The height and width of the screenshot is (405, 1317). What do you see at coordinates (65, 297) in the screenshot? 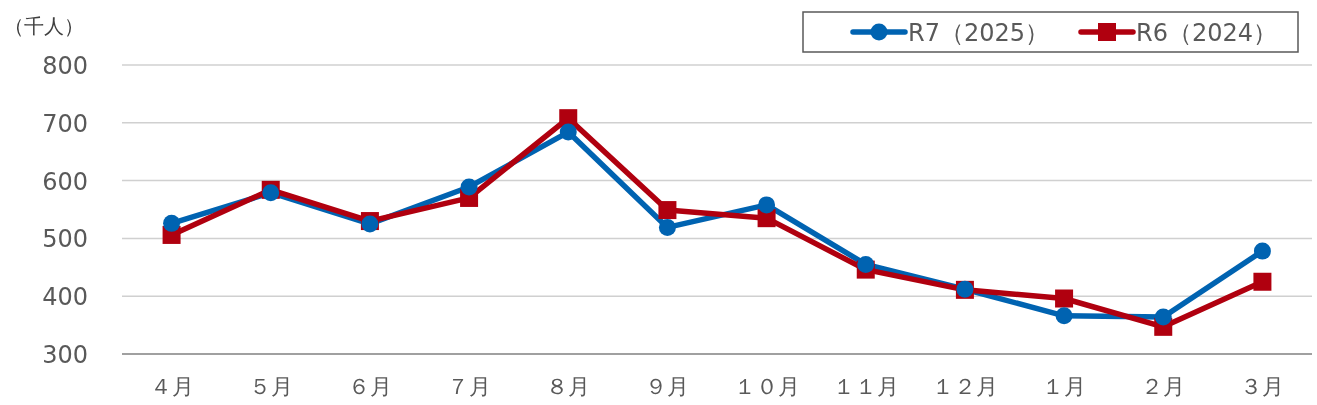
I see `y-tick-label: 400` at bounding box center [65, 297].